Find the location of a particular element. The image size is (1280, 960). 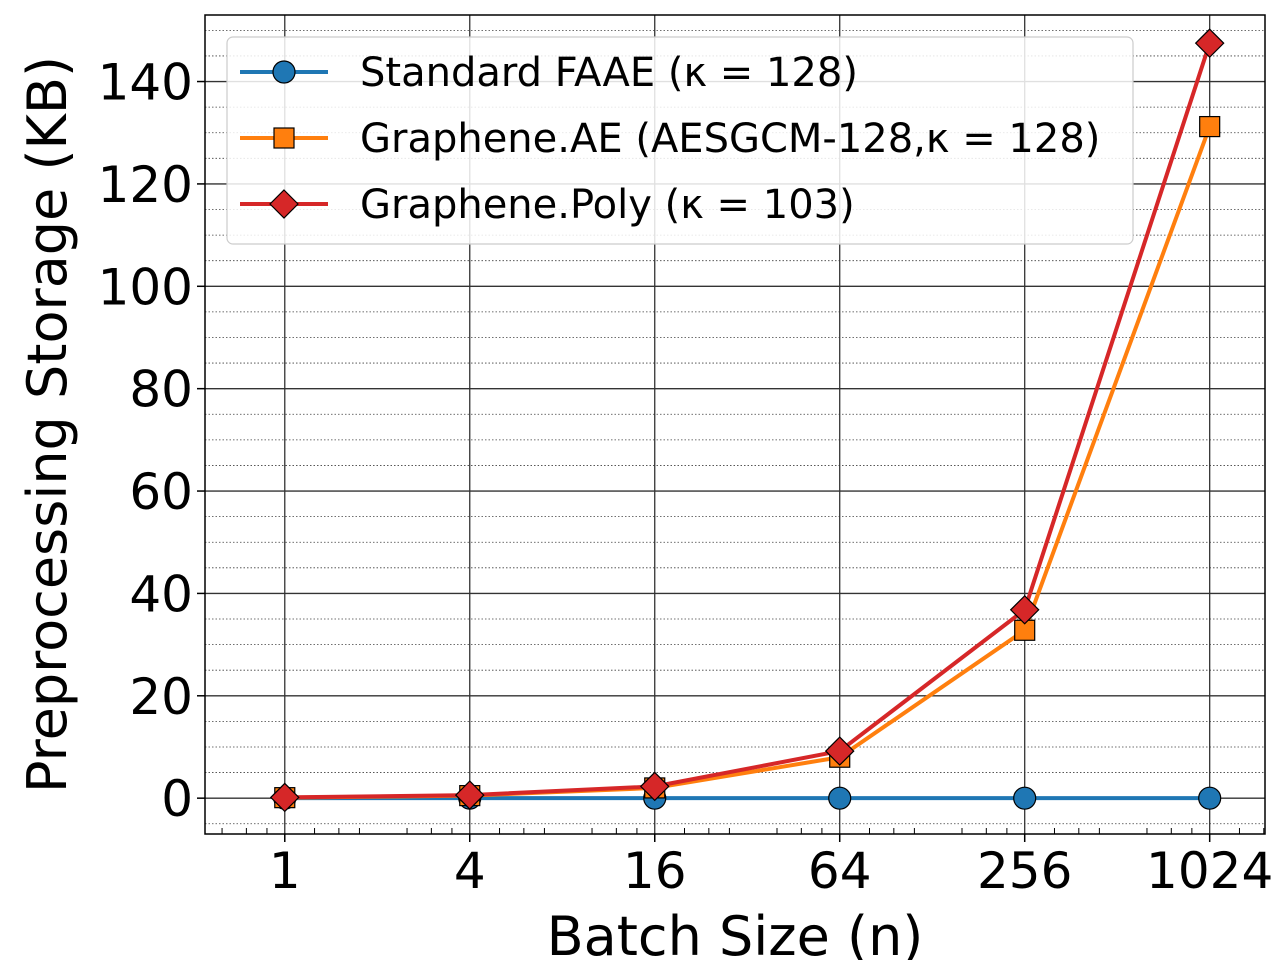

legend-item-1: Standard FAAE (κ = 128) is located at coordinates (549, 73).